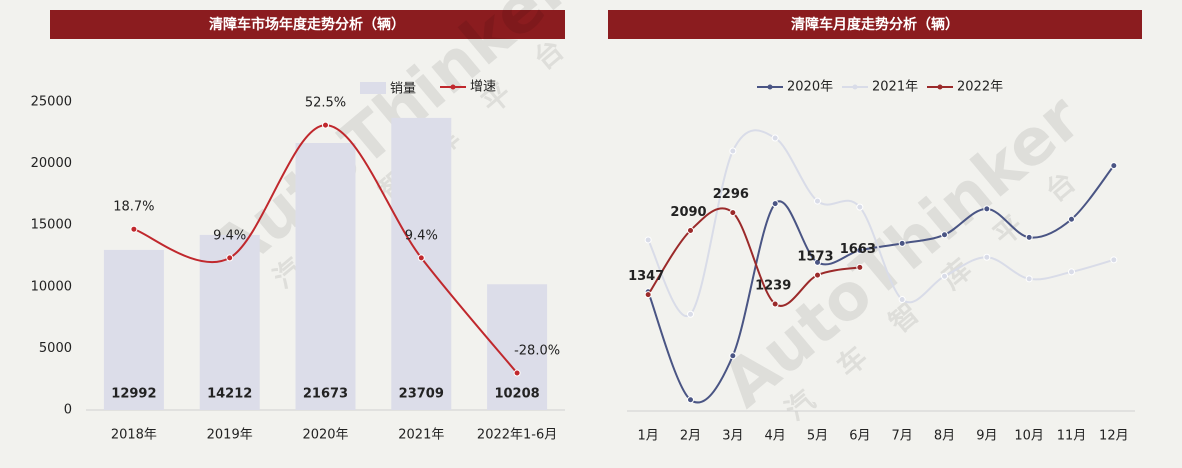  I want to click on data-label: 18.7%, so click(133, 207).